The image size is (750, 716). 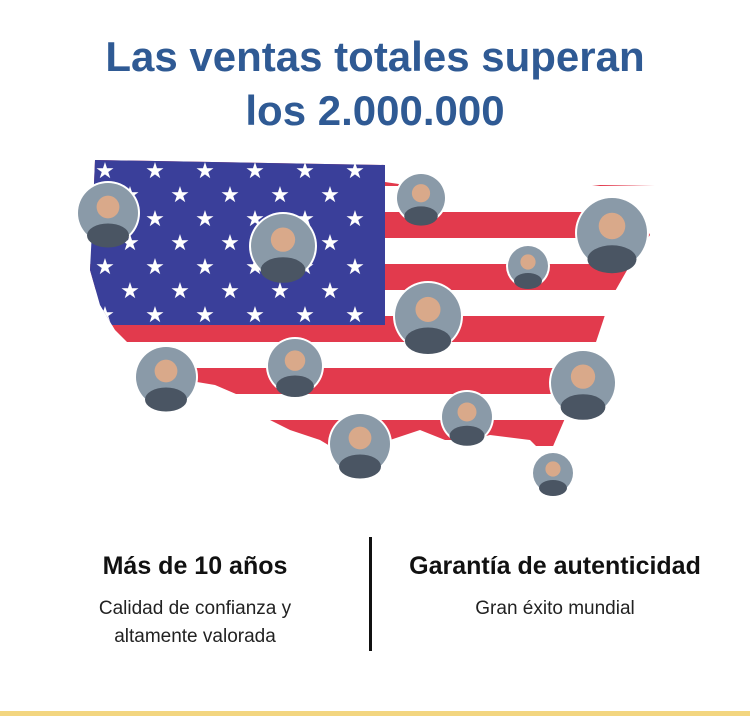 What do you see at coordinates (370, 594) in the screenshot?
I see `divider` at bounding box center [370, 594].